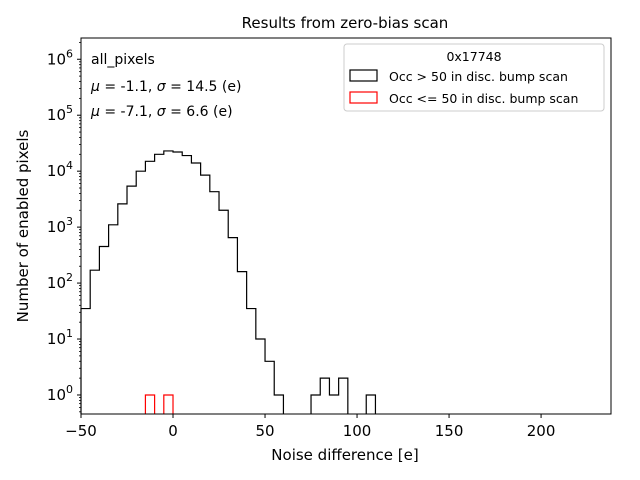 The width and height of the screenshot is (640, 480). Describe the element at coordinates (344, 455) in the screenshot. I see `x-axis-label: Noise difference [e]` at that location.